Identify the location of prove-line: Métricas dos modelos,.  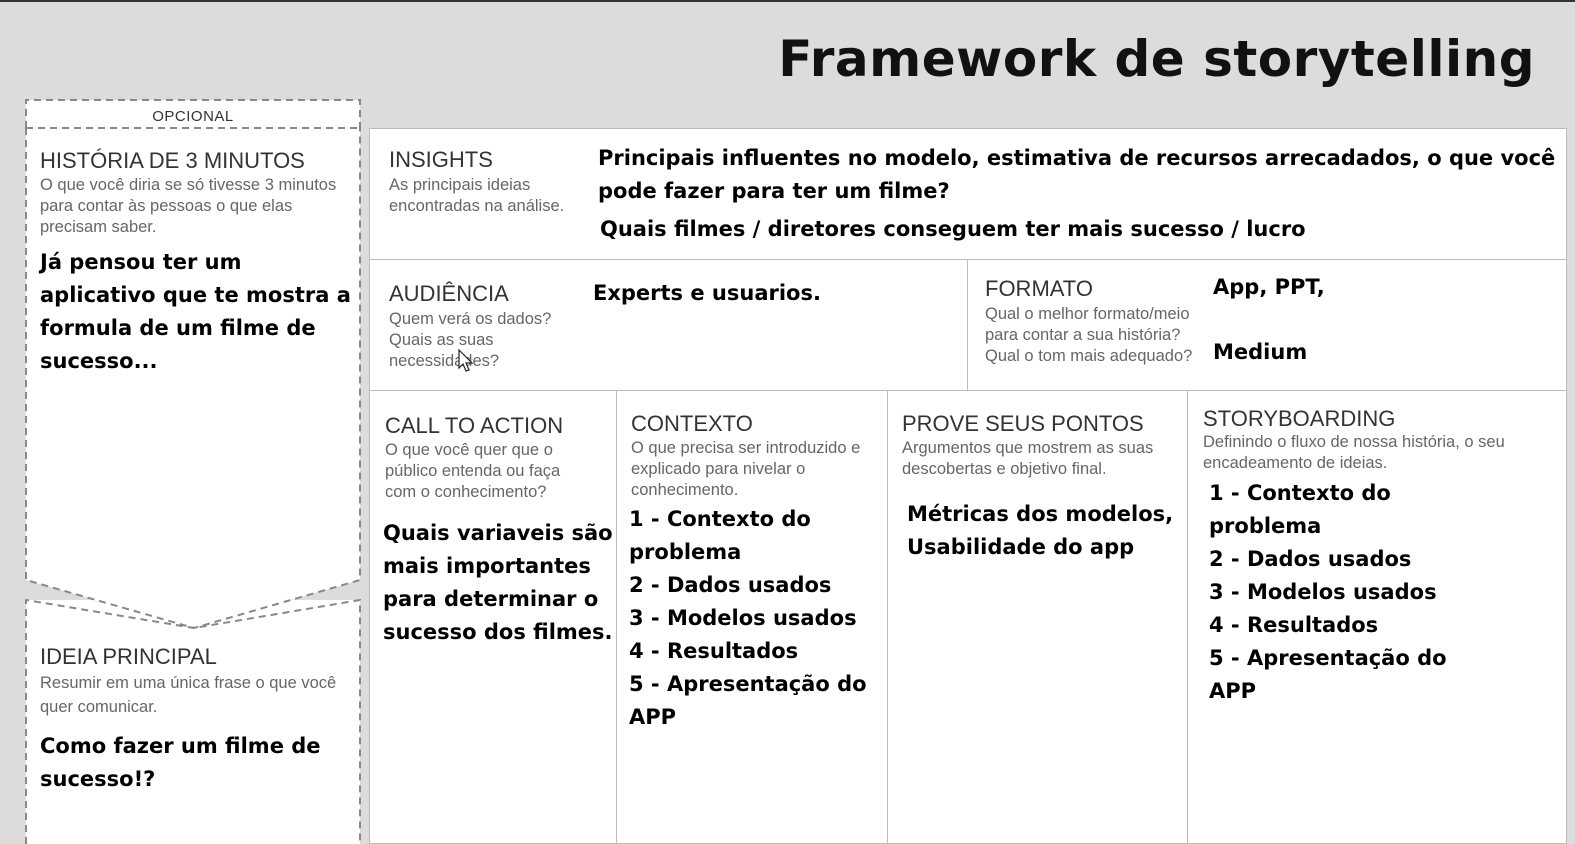
(1040, 514).